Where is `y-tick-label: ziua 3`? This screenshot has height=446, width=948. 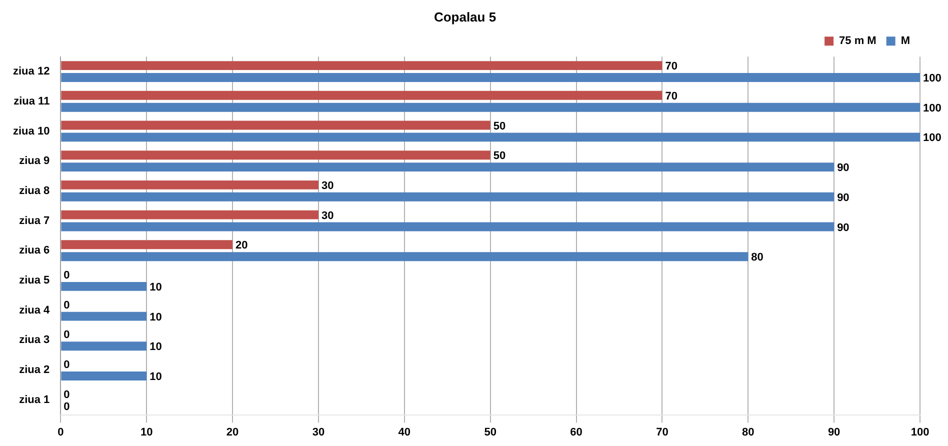
y-tick-label: ziua 3 is located at coordinates (34, 340).